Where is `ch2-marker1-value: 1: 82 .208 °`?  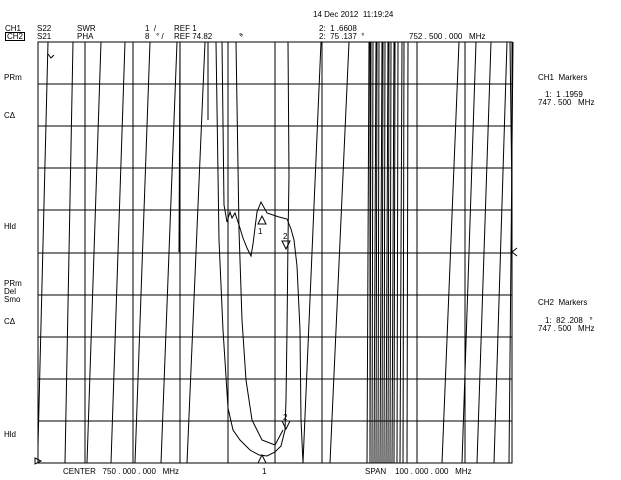
ch2-marker1-value: 1: 82 .208 ° is located at coordinates (569, 320).